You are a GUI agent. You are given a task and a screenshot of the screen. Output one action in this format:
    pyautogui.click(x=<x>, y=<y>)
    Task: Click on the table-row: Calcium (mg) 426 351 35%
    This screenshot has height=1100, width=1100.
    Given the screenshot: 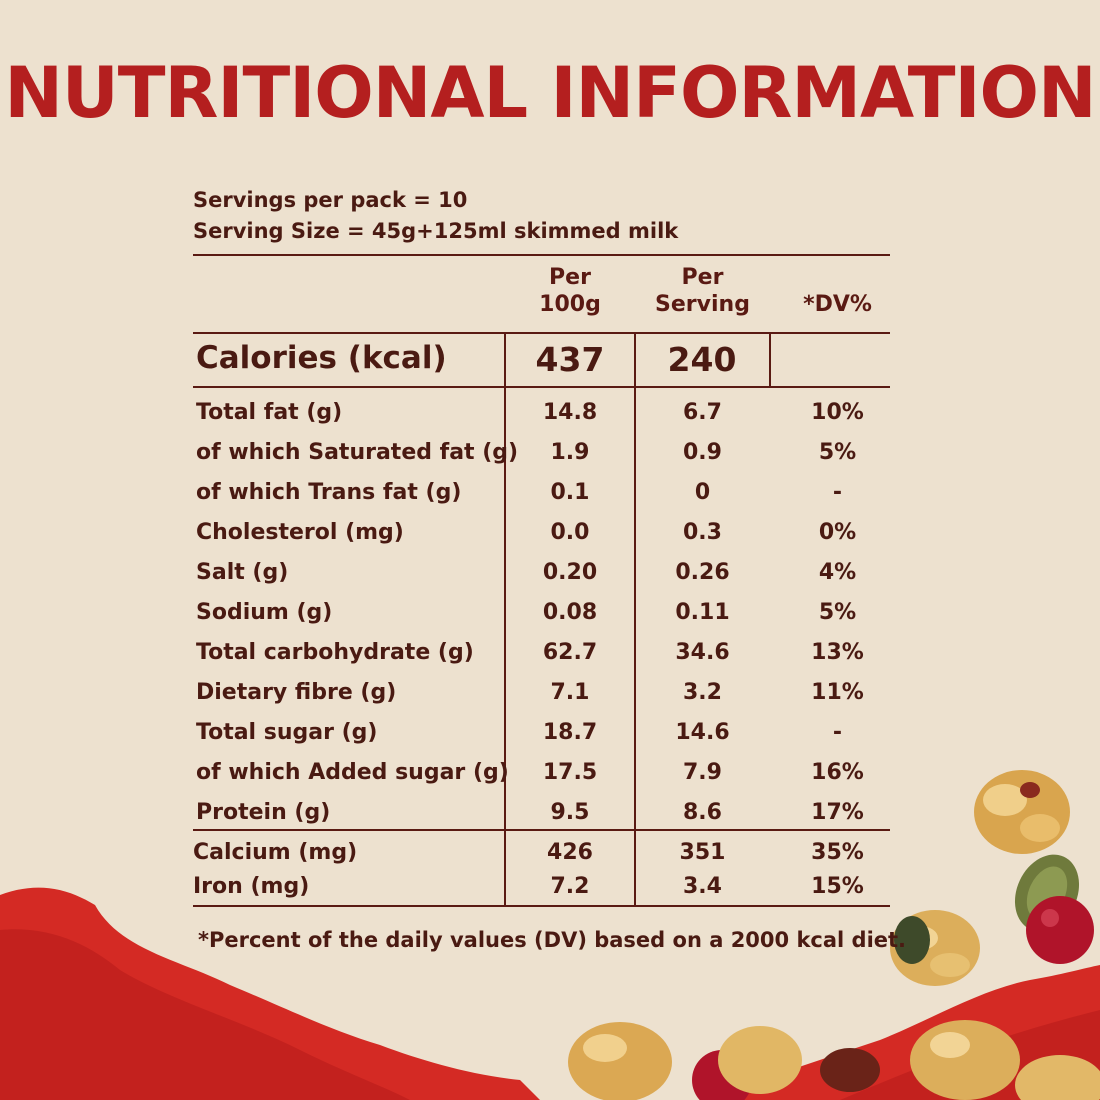 What is the action you would take?
    pyautogui.click(x=550, y=853)
    